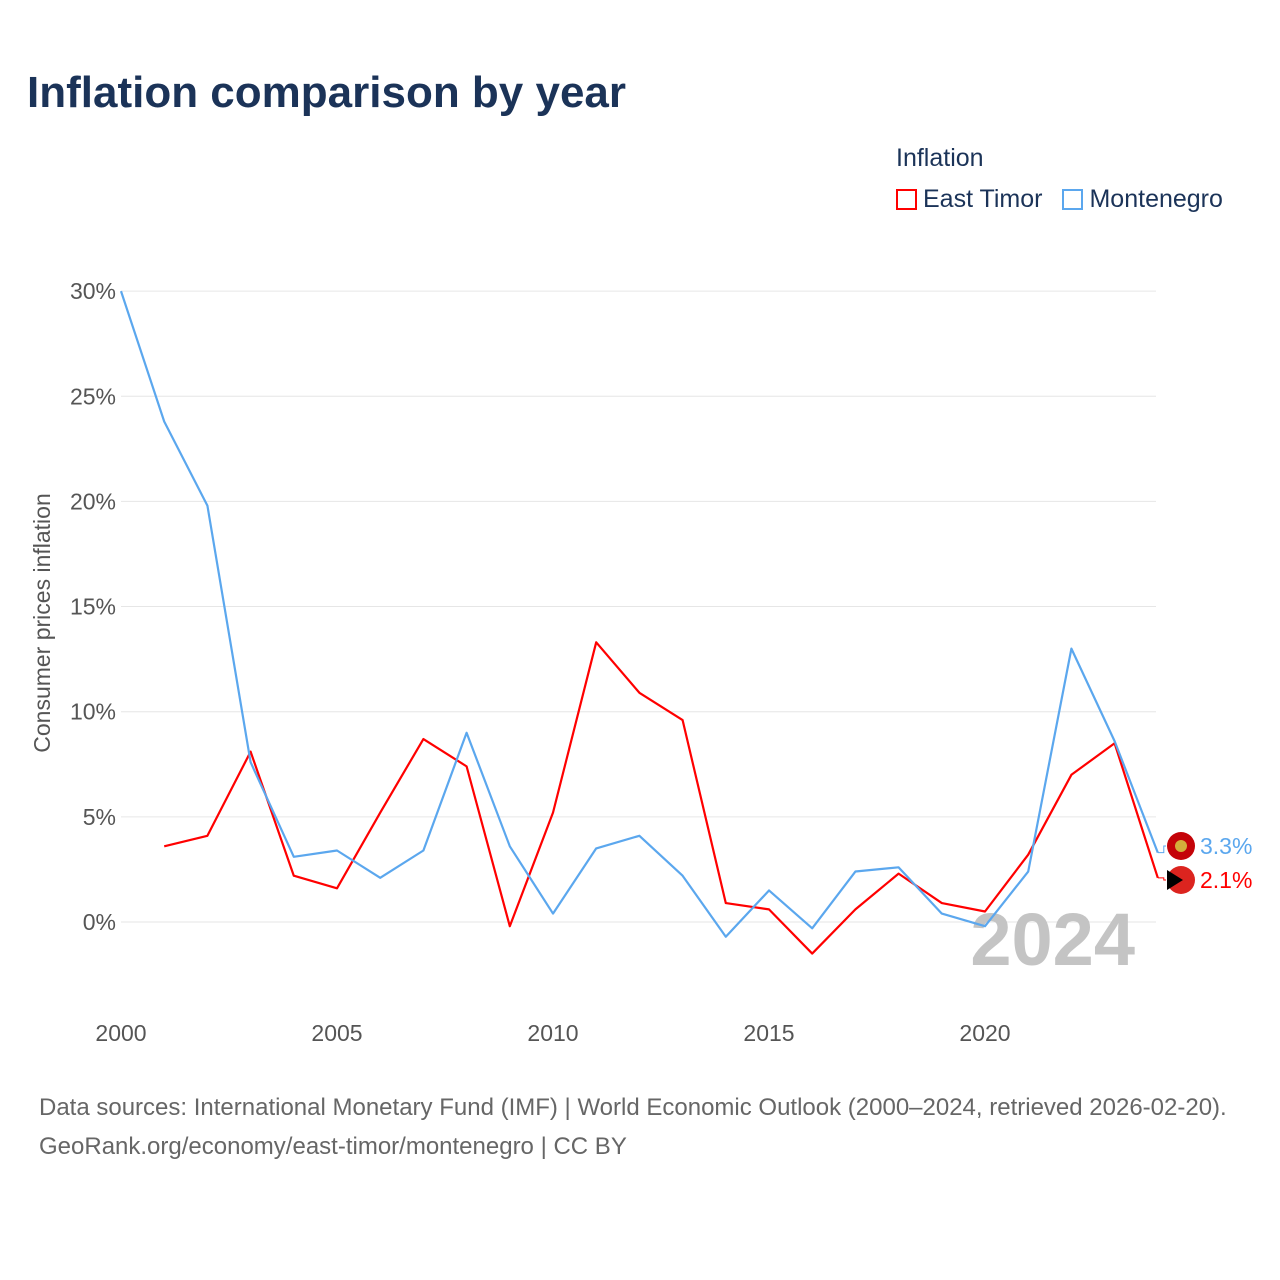 This screenshot has width=1280, height=1280. I want to click on flag-emblem-icon, so click(1181, 846).